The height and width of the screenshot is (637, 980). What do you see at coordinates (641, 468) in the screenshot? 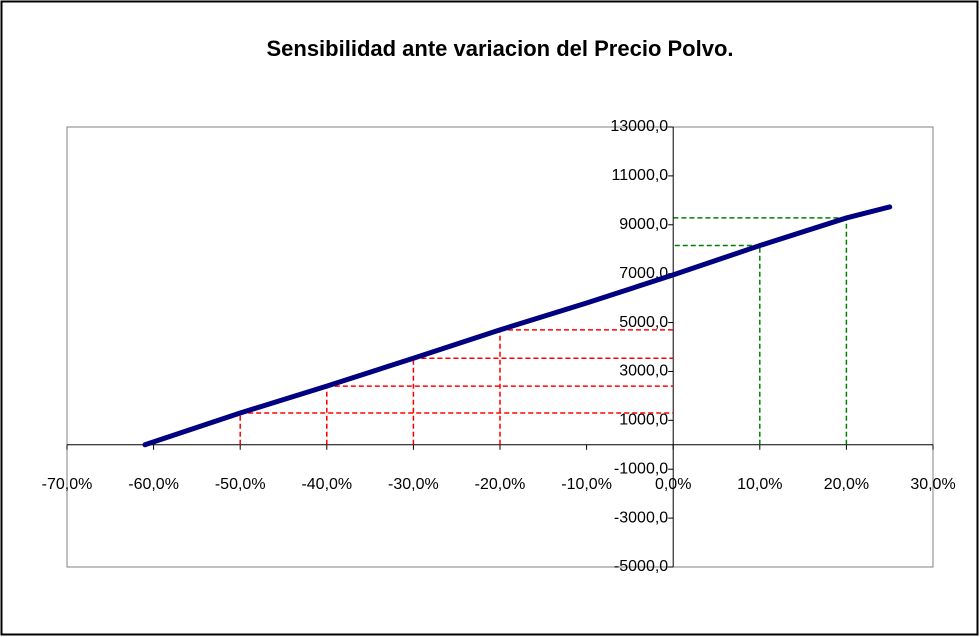
I see `y-tick-label: -1000,0` at bounding box center [641, 468].